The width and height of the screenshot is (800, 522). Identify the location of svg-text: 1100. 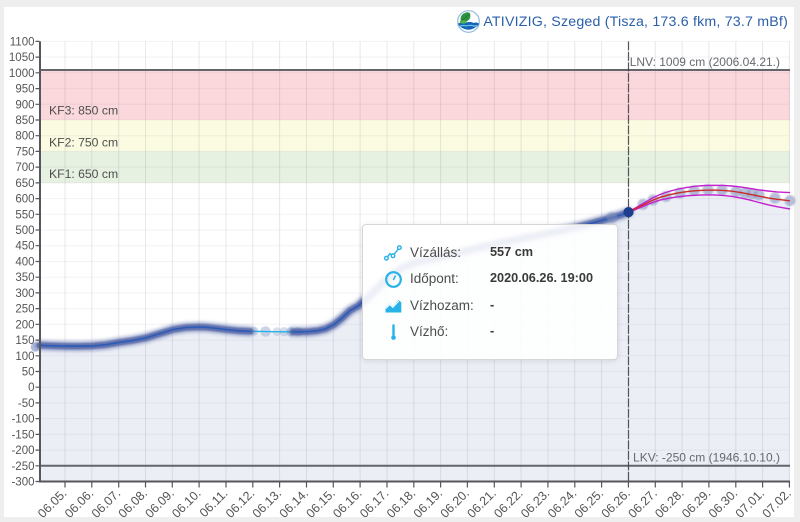
(22, 42).